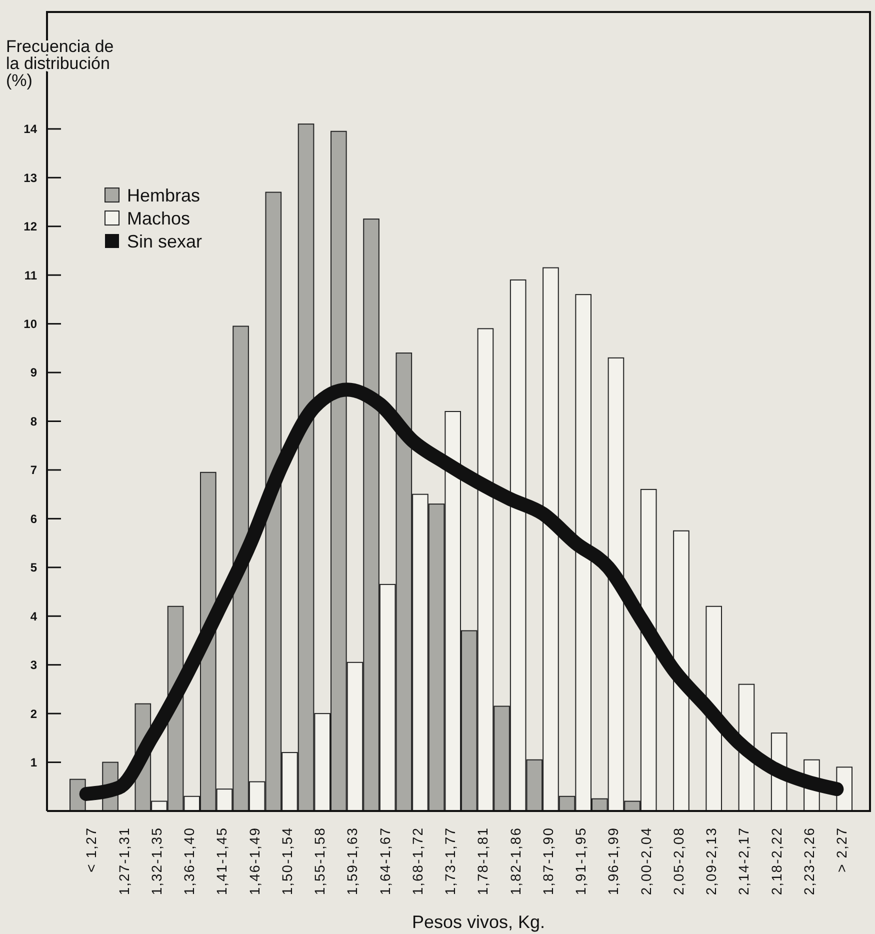 The image size is (875, 934). Describe the element at coordinates (34, 470) in the screenshot. I see `y-tick-label: 7` at that location.